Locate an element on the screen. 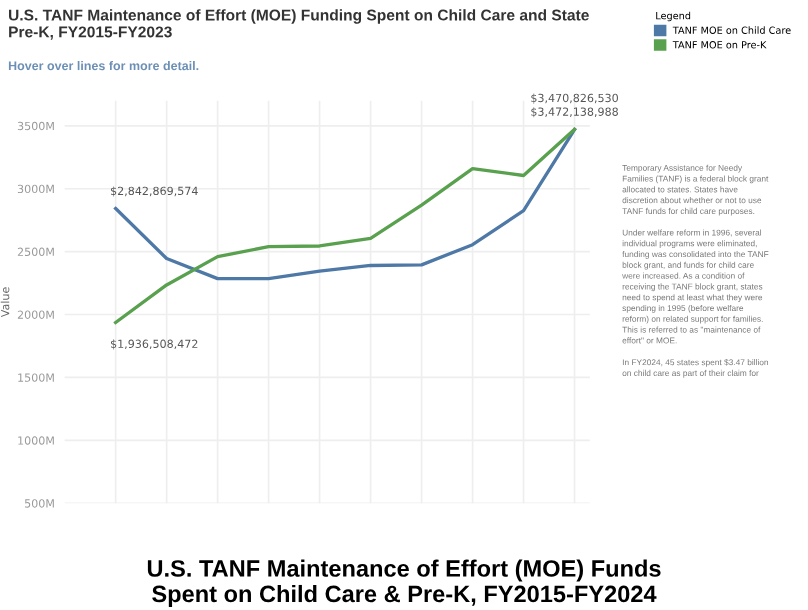 This screenshot has height=610, width=808. line-series is located at coordinates (345, 204).